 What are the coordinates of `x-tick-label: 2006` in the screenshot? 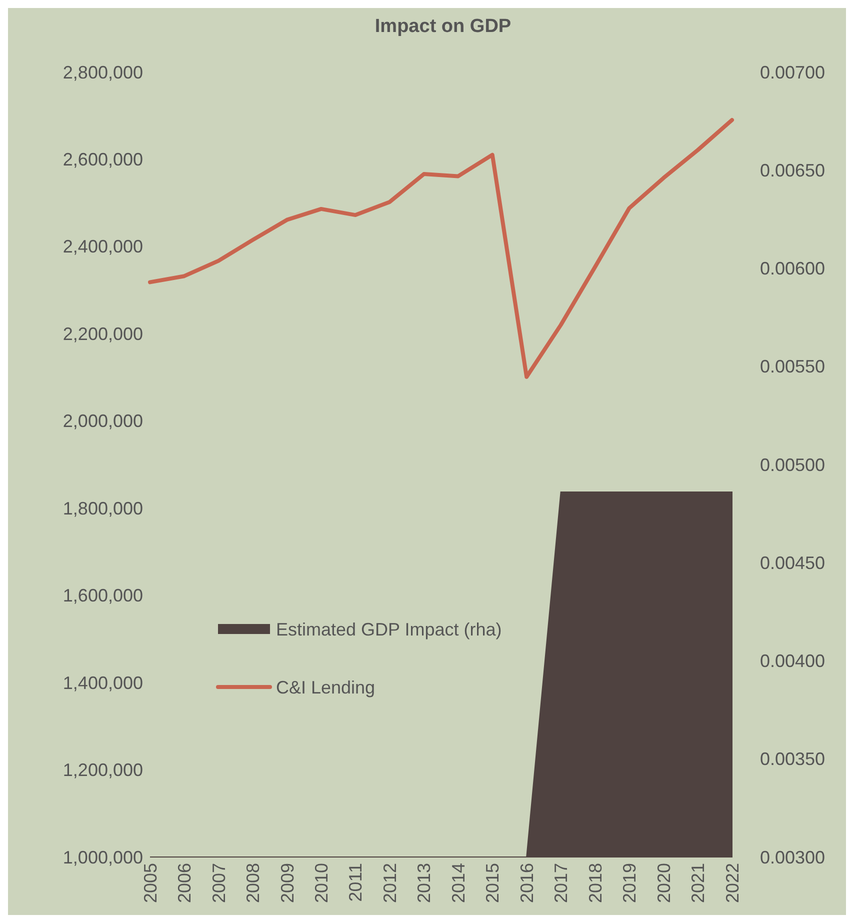 It's located at (184, 883).